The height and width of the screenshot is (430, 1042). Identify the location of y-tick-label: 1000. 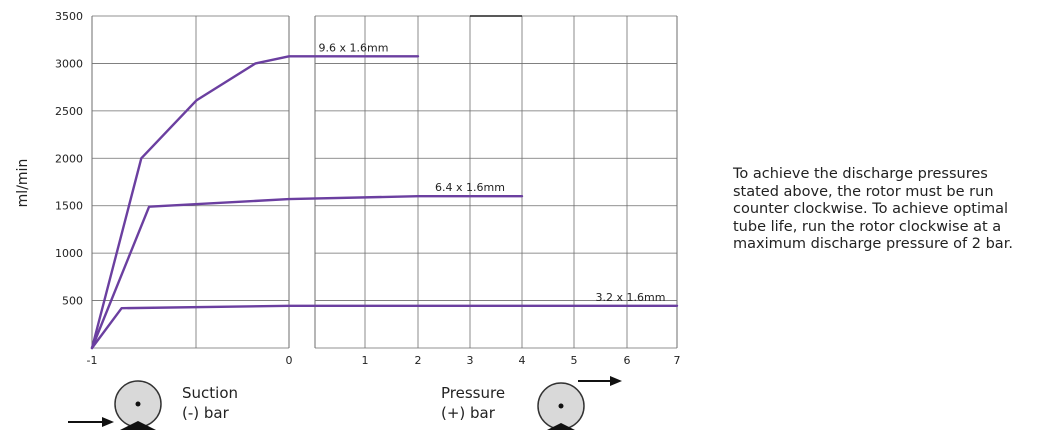
(69, 253).